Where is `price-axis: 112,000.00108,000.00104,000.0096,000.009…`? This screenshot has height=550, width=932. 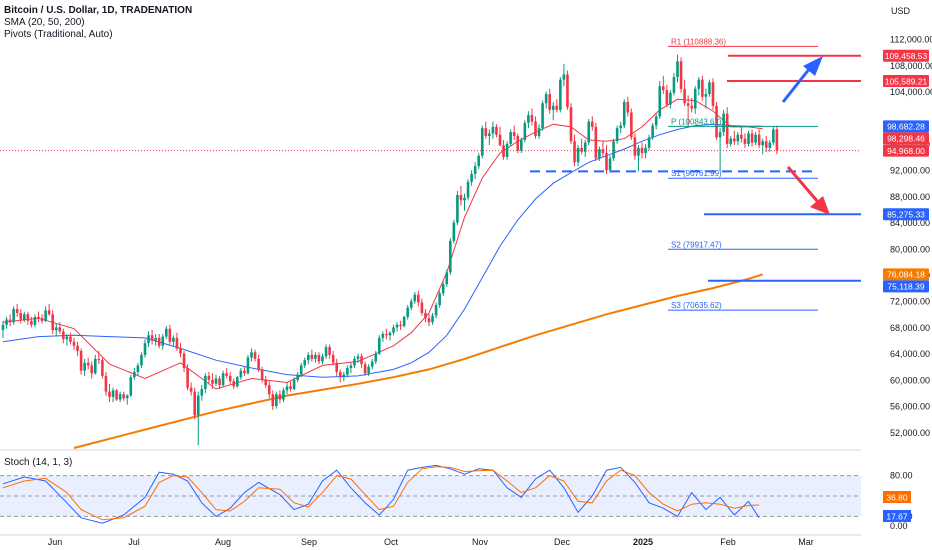 price-axis: 112,000.00108,000.00104,000.0096,000.009… is located at coordinates (896, 275).